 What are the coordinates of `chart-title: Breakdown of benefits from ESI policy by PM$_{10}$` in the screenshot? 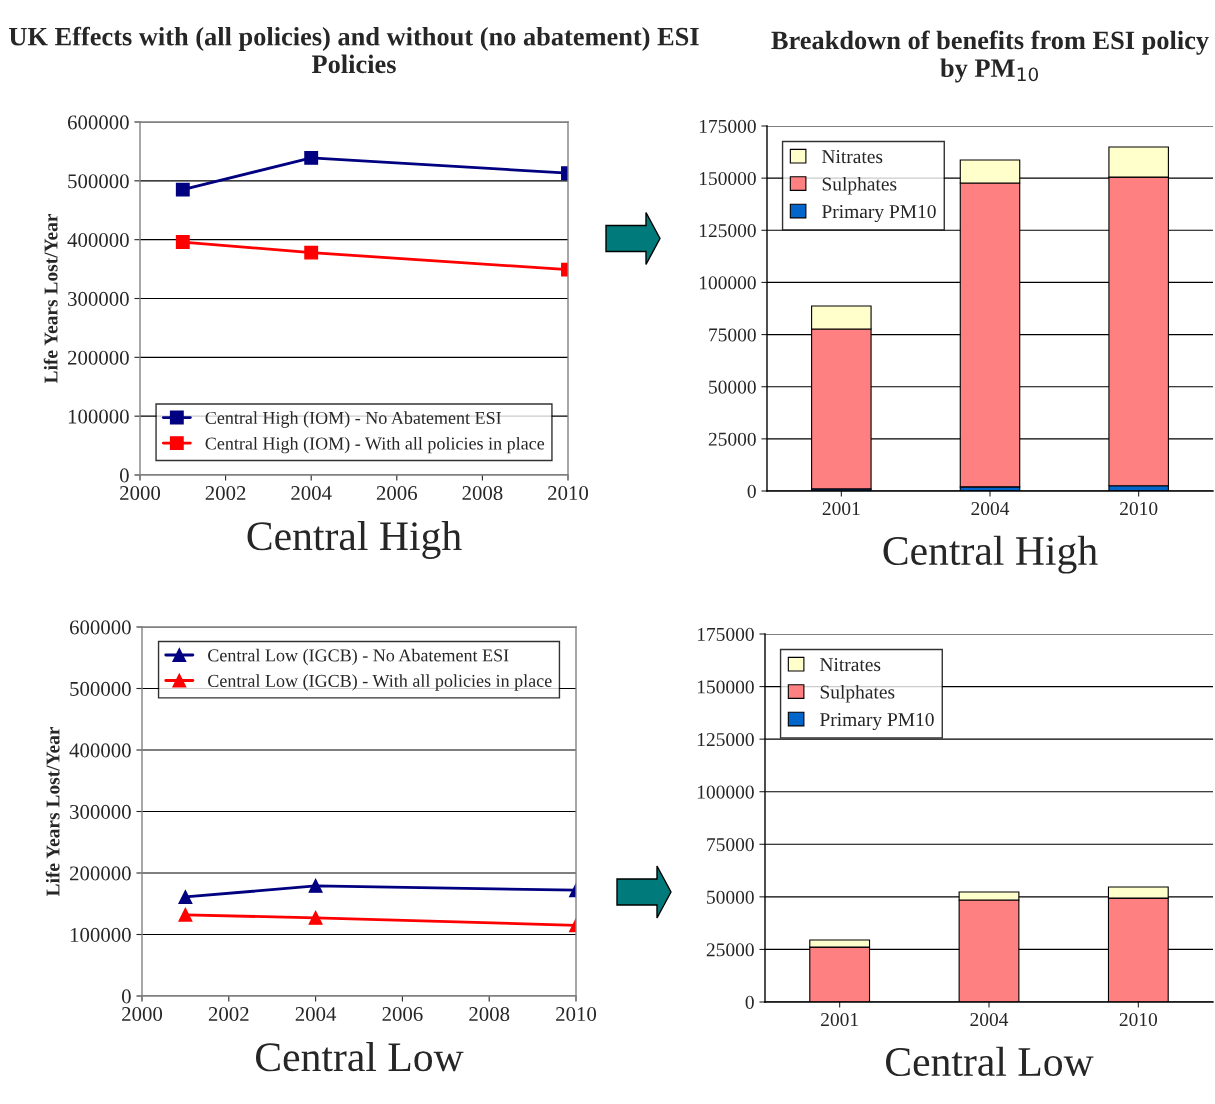 It's located at (990, 56).